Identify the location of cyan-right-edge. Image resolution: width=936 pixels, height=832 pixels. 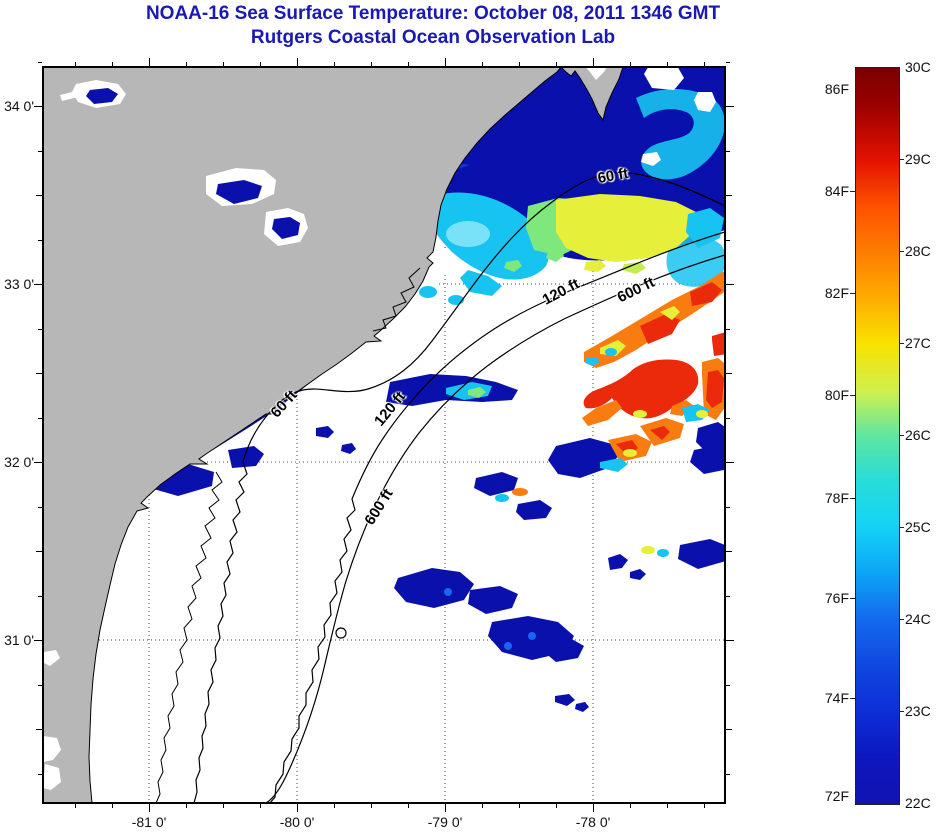
(705, 228).